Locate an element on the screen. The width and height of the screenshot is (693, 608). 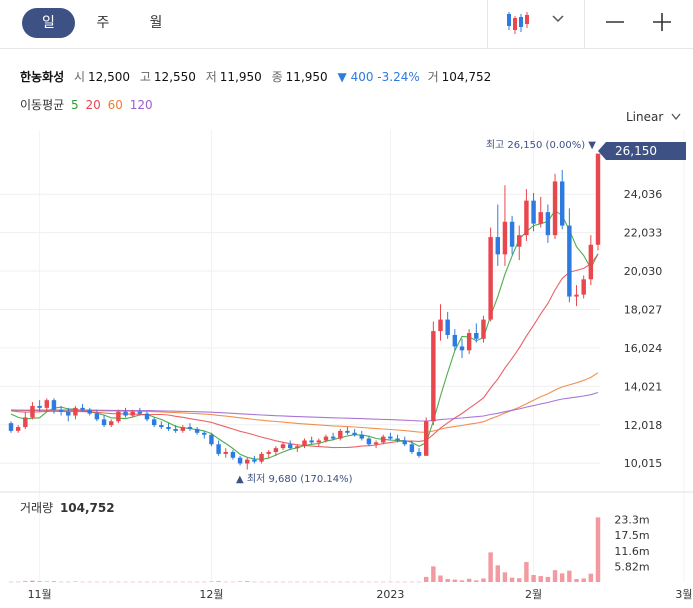
chevron-down-icon is located at coordinates (676, 117).